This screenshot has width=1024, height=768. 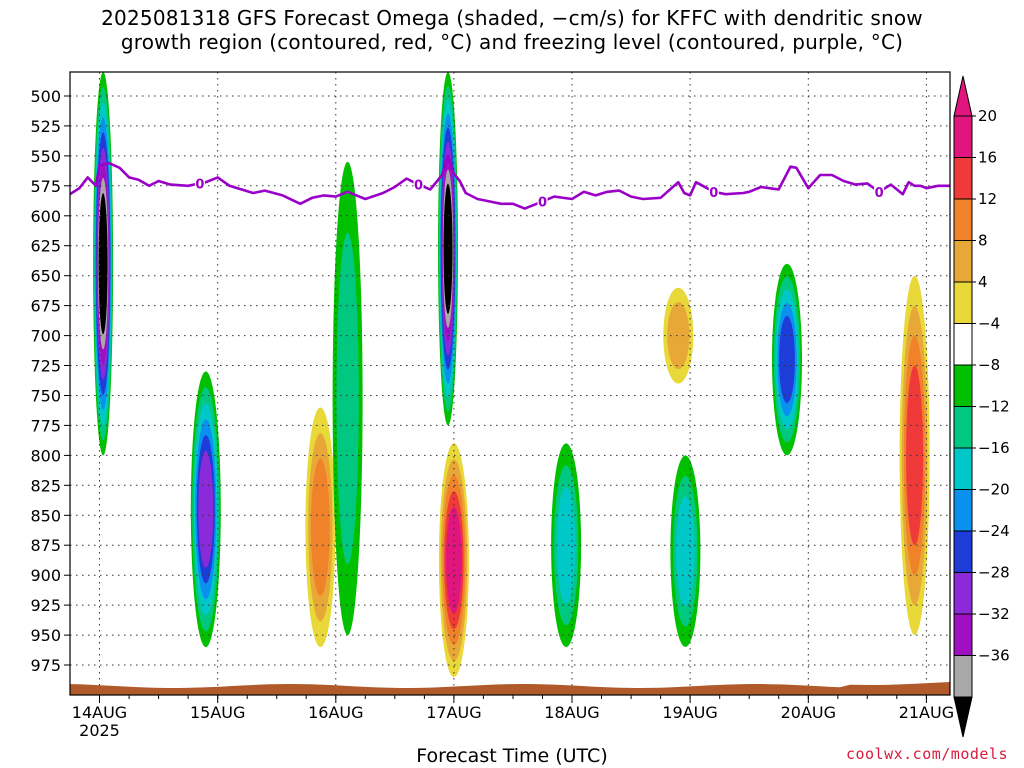 What do you see at coordinates (45, 156) in the screenshot?
I see `y-tick-label: 550` at bounding box center [45, 156].